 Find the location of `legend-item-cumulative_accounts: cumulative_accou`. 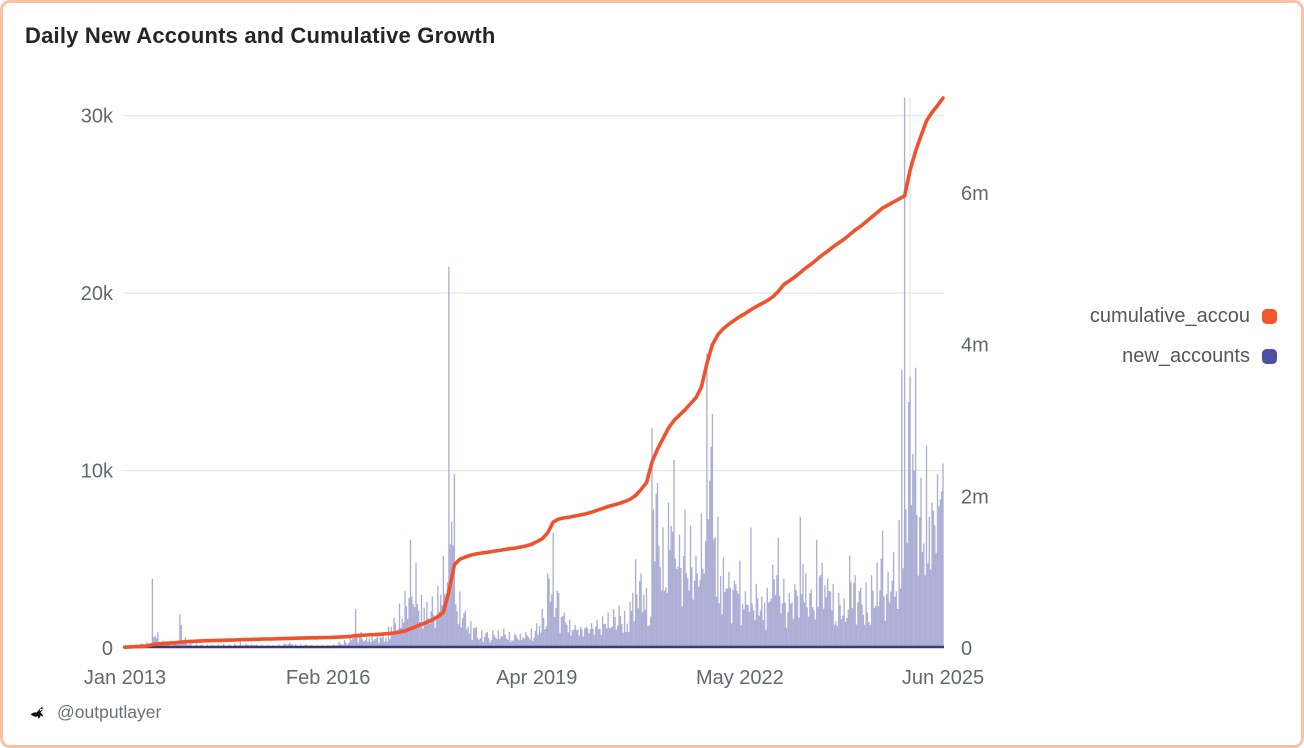

legend-item-cumulative_accounts: cumulative_accou is located at coordinates (1183, 316).